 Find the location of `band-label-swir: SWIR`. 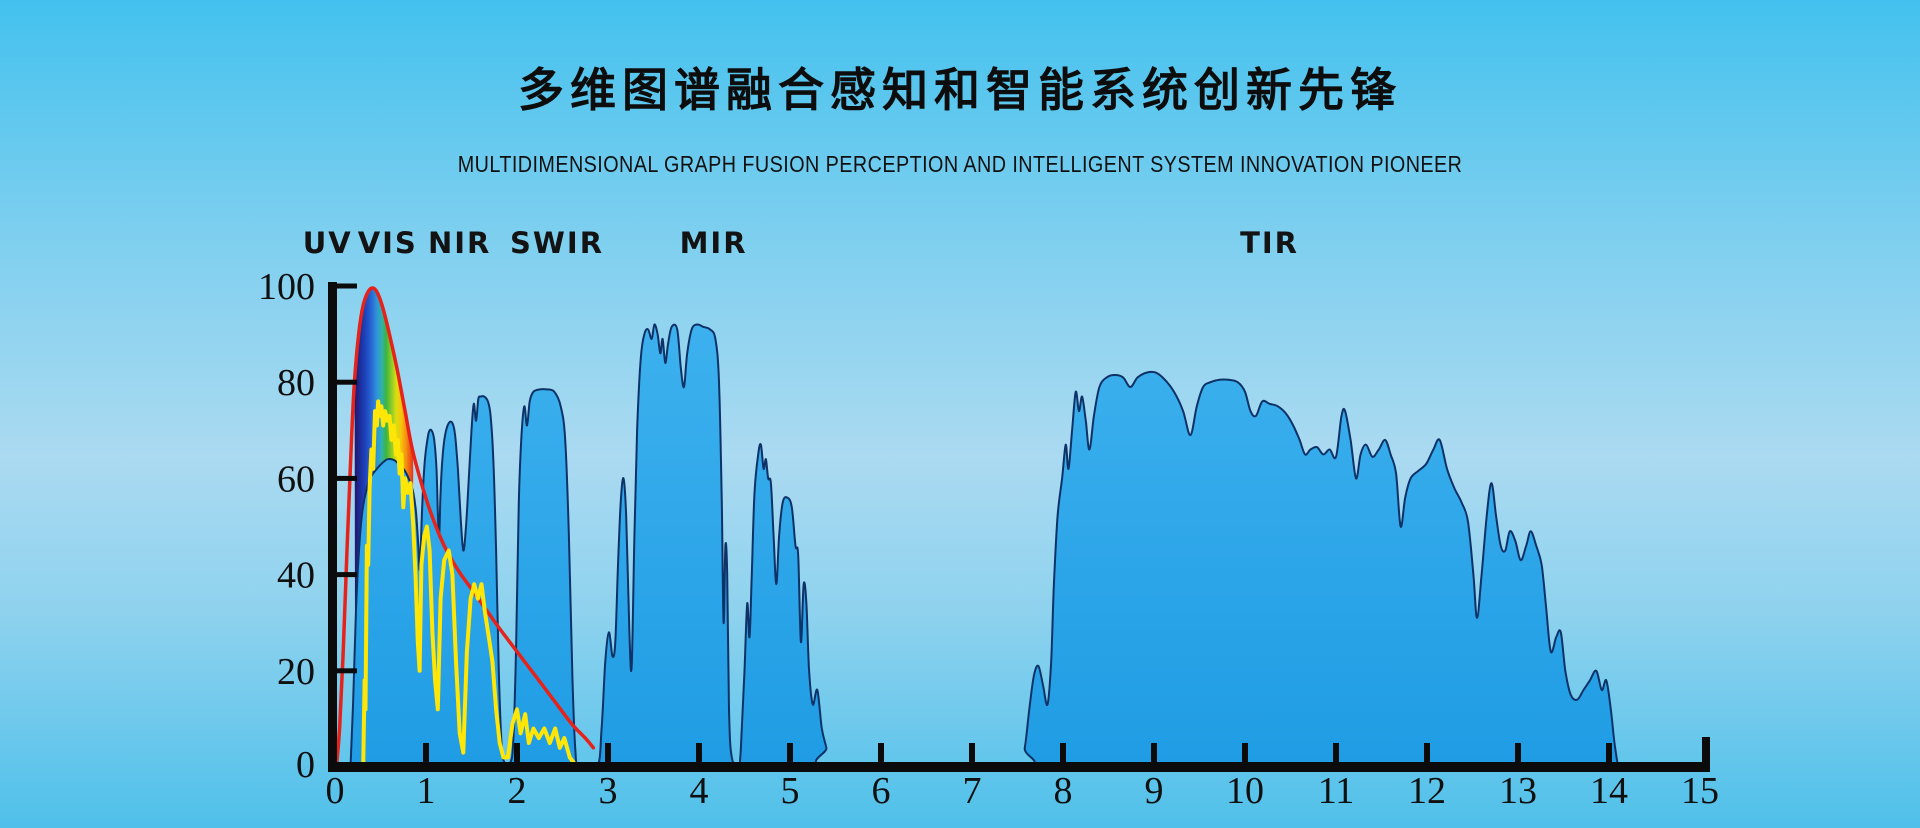

band-label-swir: SWIR is located at coordinates (557, 243).